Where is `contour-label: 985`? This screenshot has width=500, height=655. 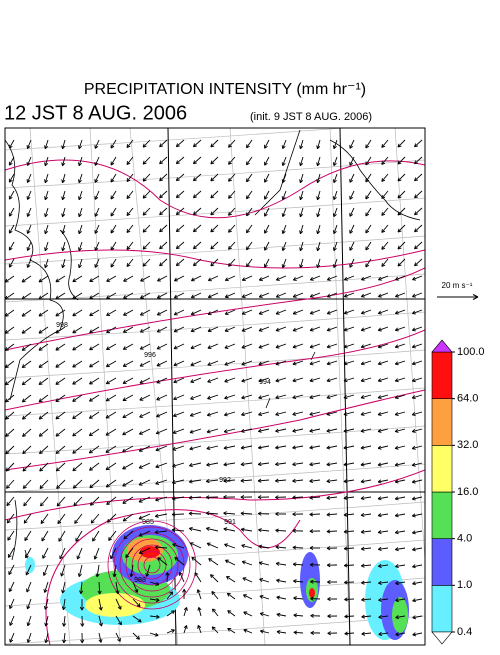 contour-label: 985 is located at coordinates (148, 522).